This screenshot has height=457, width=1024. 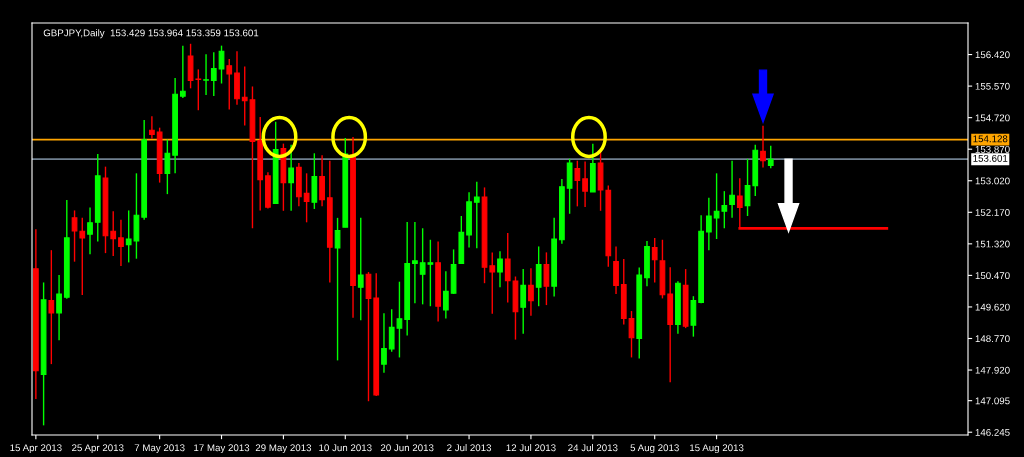 What do you see at coordinates (593, 448) in the screenshot?
I see `x-tick-label: 24 Jul 2013` at bounding box center [593, 448].